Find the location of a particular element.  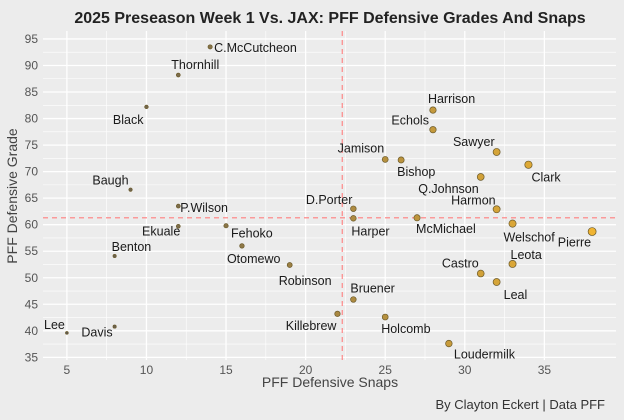

point-label: Baugh is located at coordinates (110, 181).